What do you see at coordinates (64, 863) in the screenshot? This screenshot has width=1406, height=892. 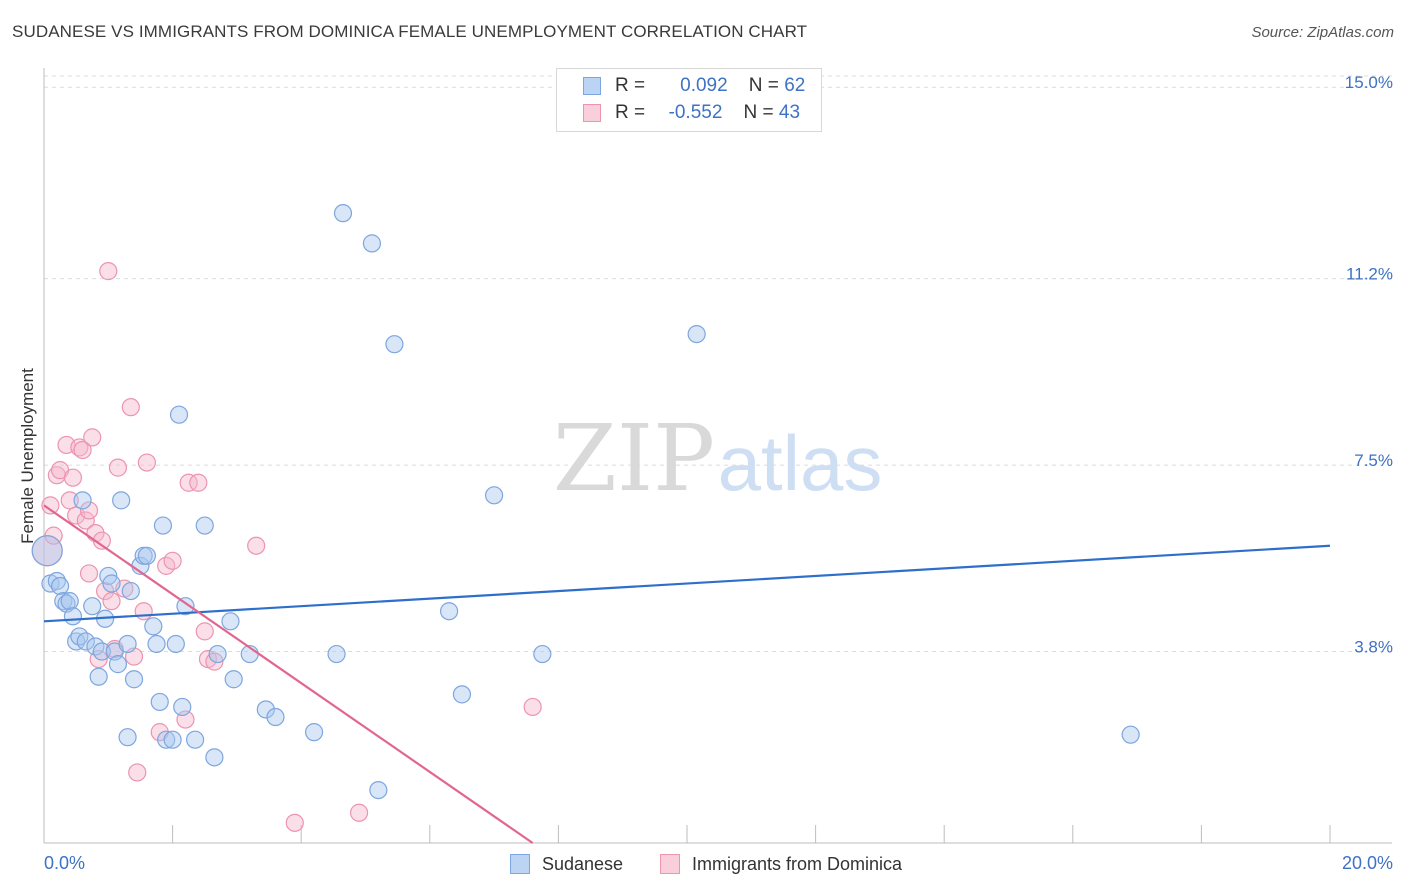 I see `x-tick-label: 0.0%` at bounding box center [64, 863].